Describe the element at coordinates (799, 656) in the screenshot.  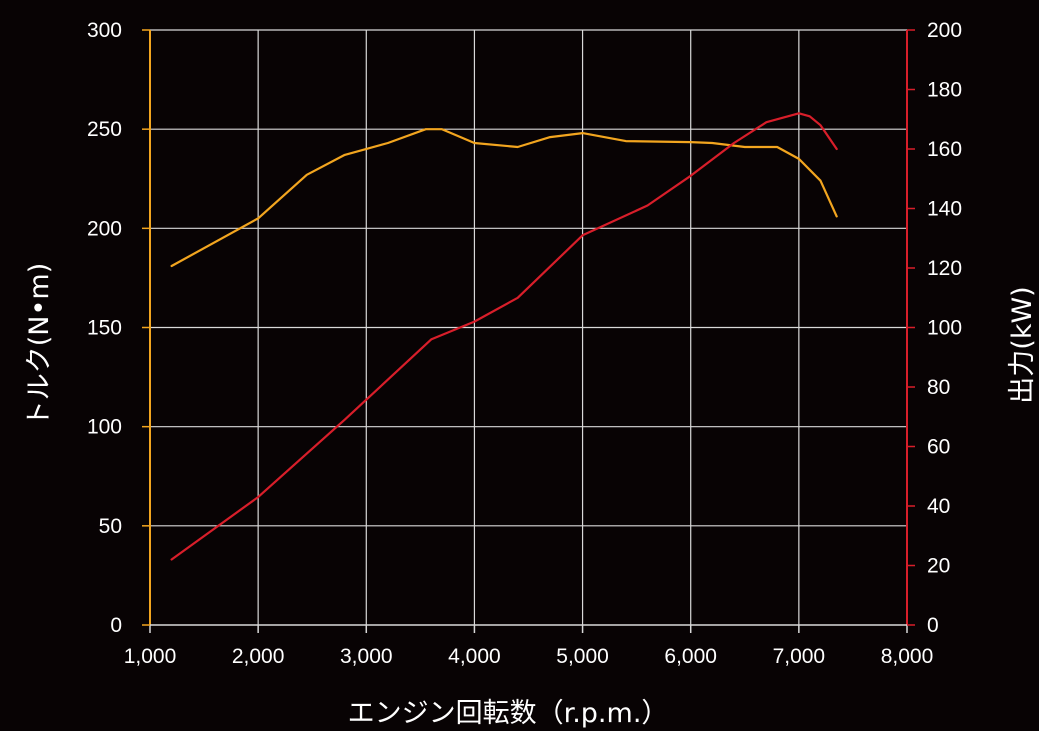
I see `x-tick-label: 7,000` at that location.